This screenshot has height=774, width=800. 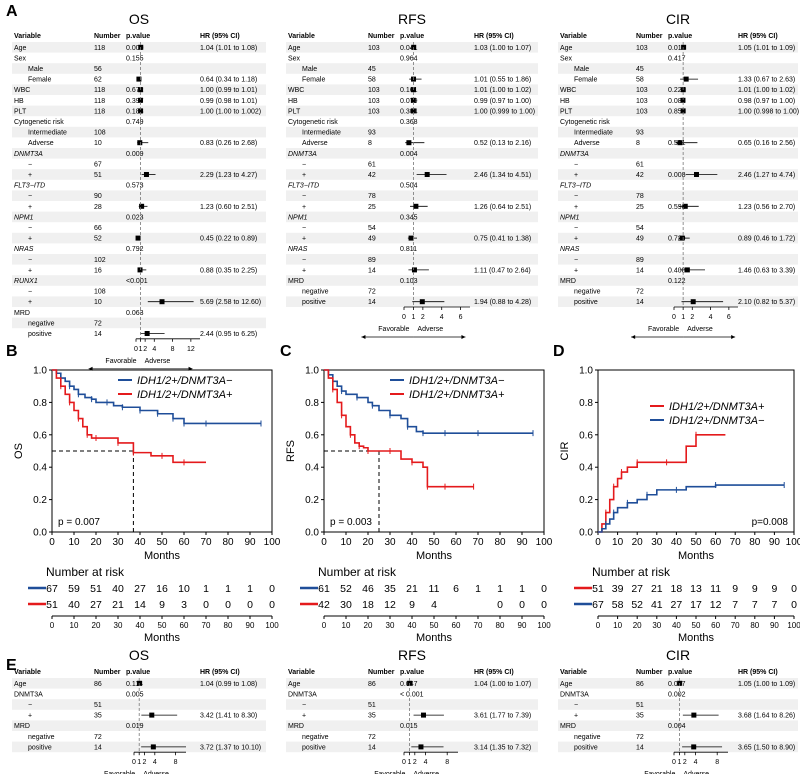 What do you see at coordinates (206, 542) in the screenshot?
I see `x-tick-label: 70` at bounding box center [206, 542].